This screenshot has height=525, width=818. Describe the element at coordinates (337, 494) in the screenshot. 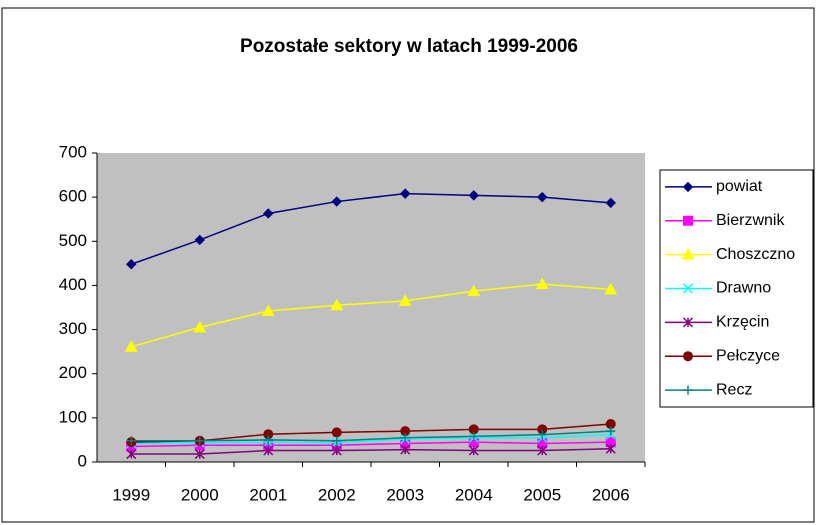

I see `x-tick-label: 2002` at that location.